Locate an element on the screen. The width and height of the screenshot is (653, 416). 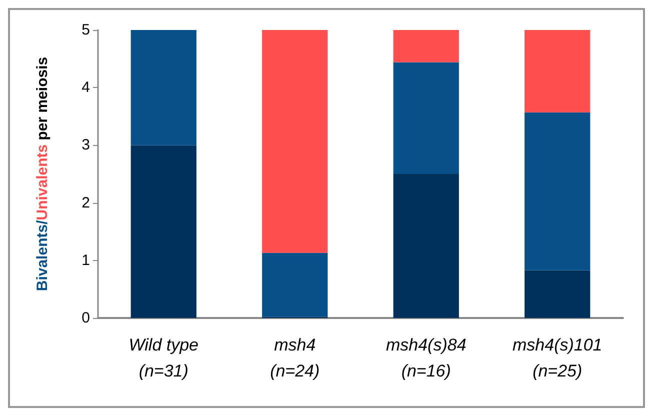
y-tick-label: 4 is located at coordinates (86, 87).